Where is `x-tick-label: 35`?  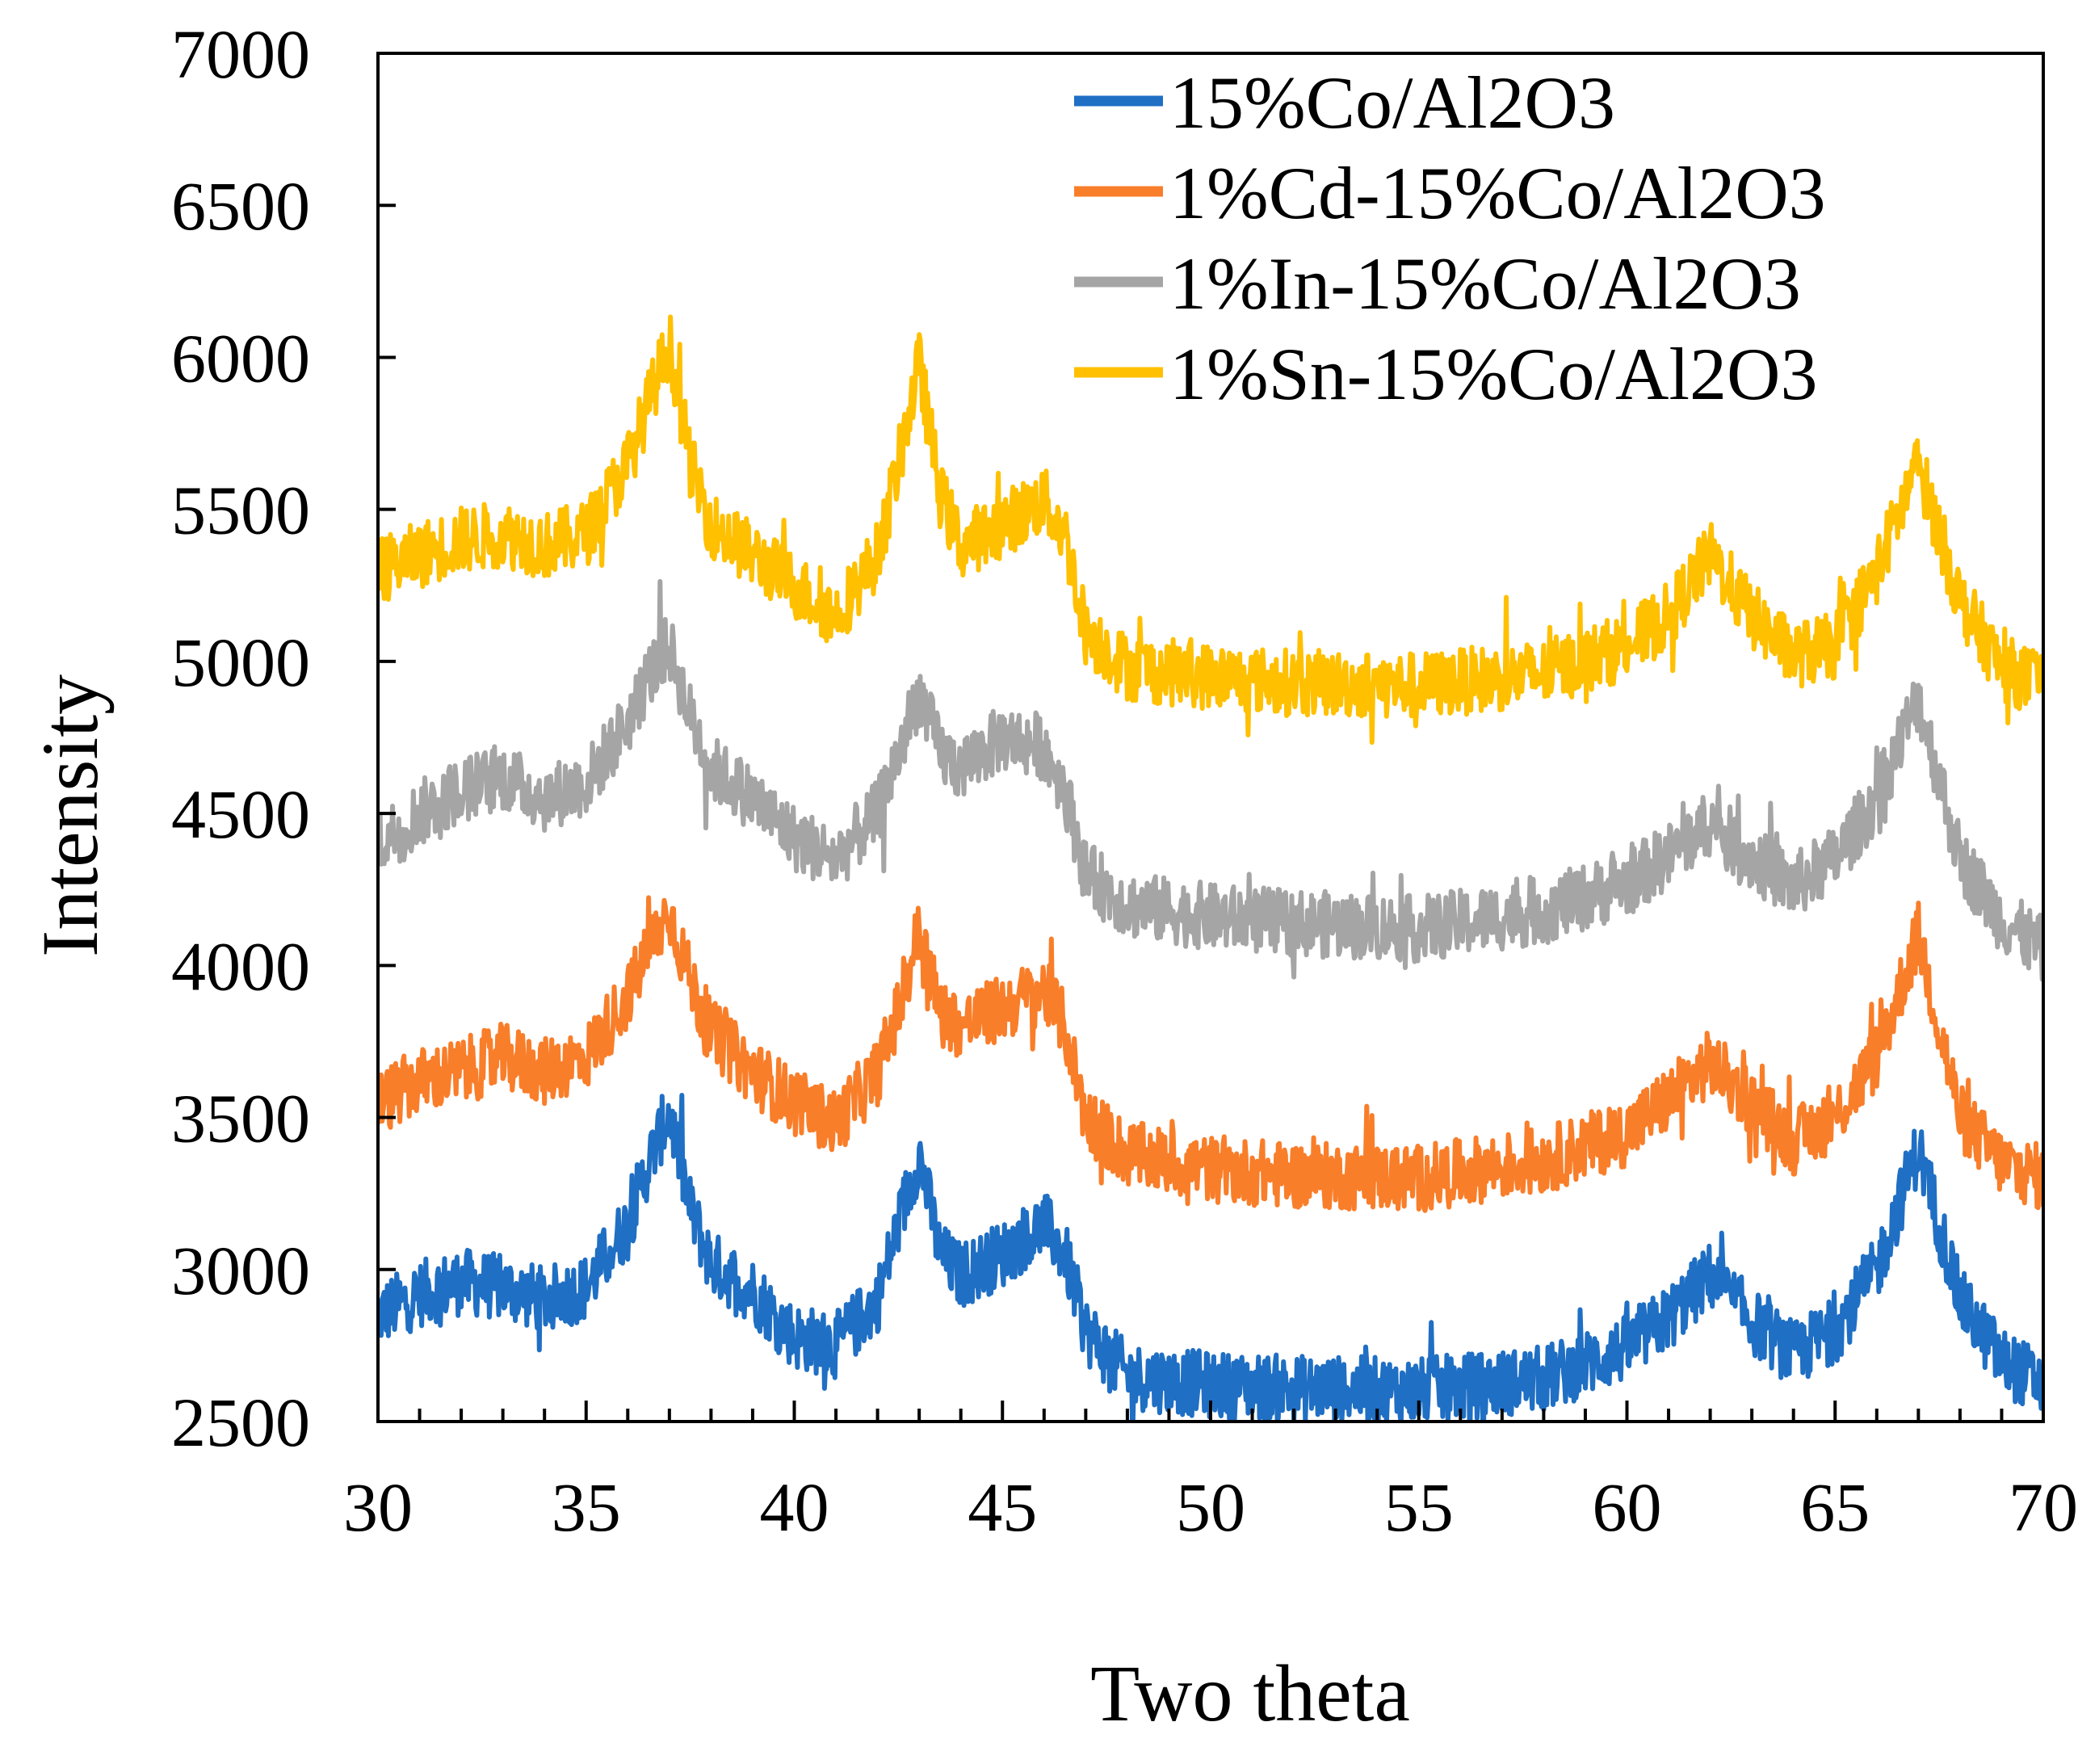
x-tick-label: 35 is located at coordinates (586, 1507).